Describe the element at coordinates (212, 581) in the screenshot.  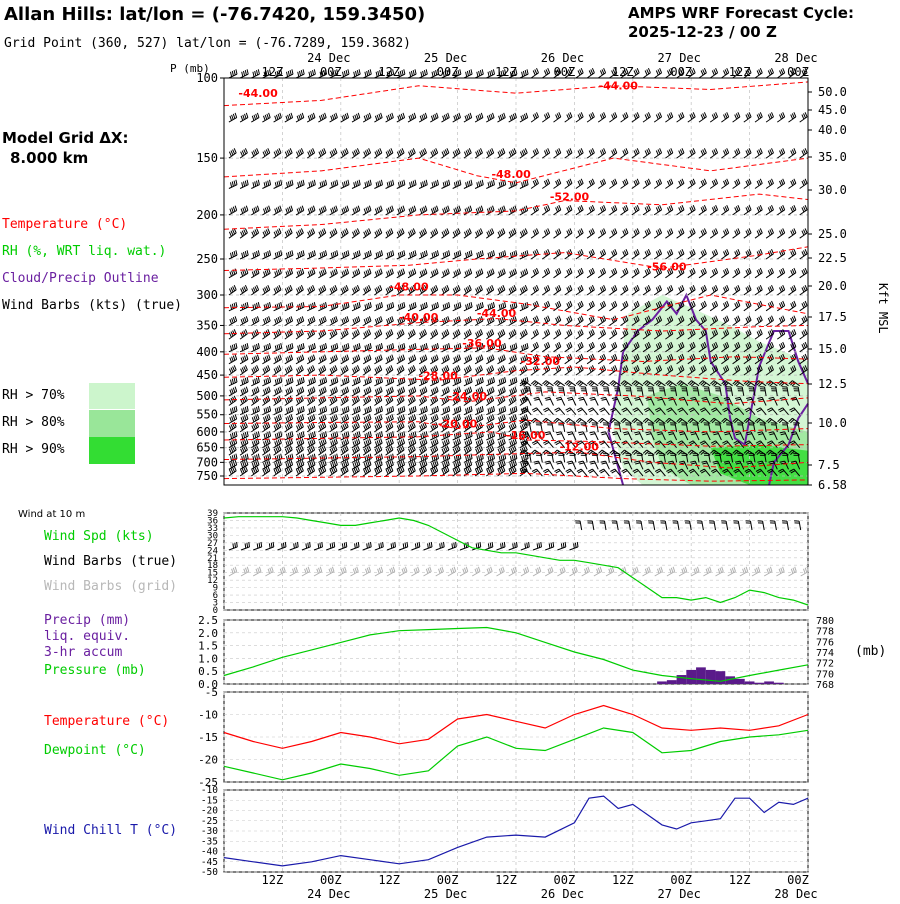
I see `wind-tick-label: 12` at that location.